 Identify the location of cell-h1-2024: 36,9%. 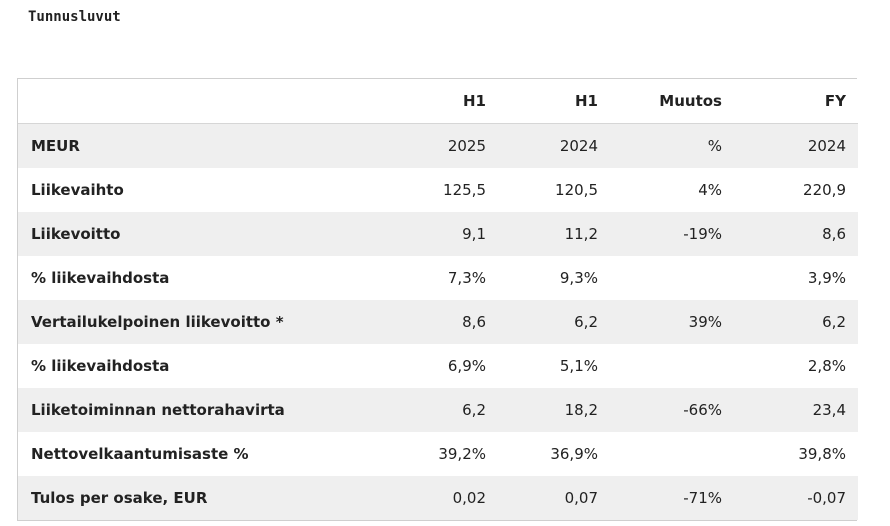
(574, 454).